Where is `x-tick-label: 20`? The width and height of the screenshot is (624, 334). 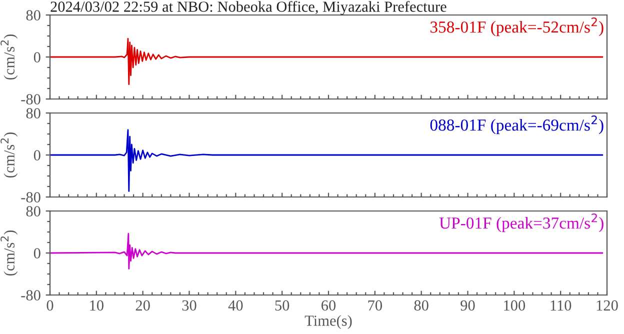 x-tick-label: 20 is located at coordinates (143, 305).